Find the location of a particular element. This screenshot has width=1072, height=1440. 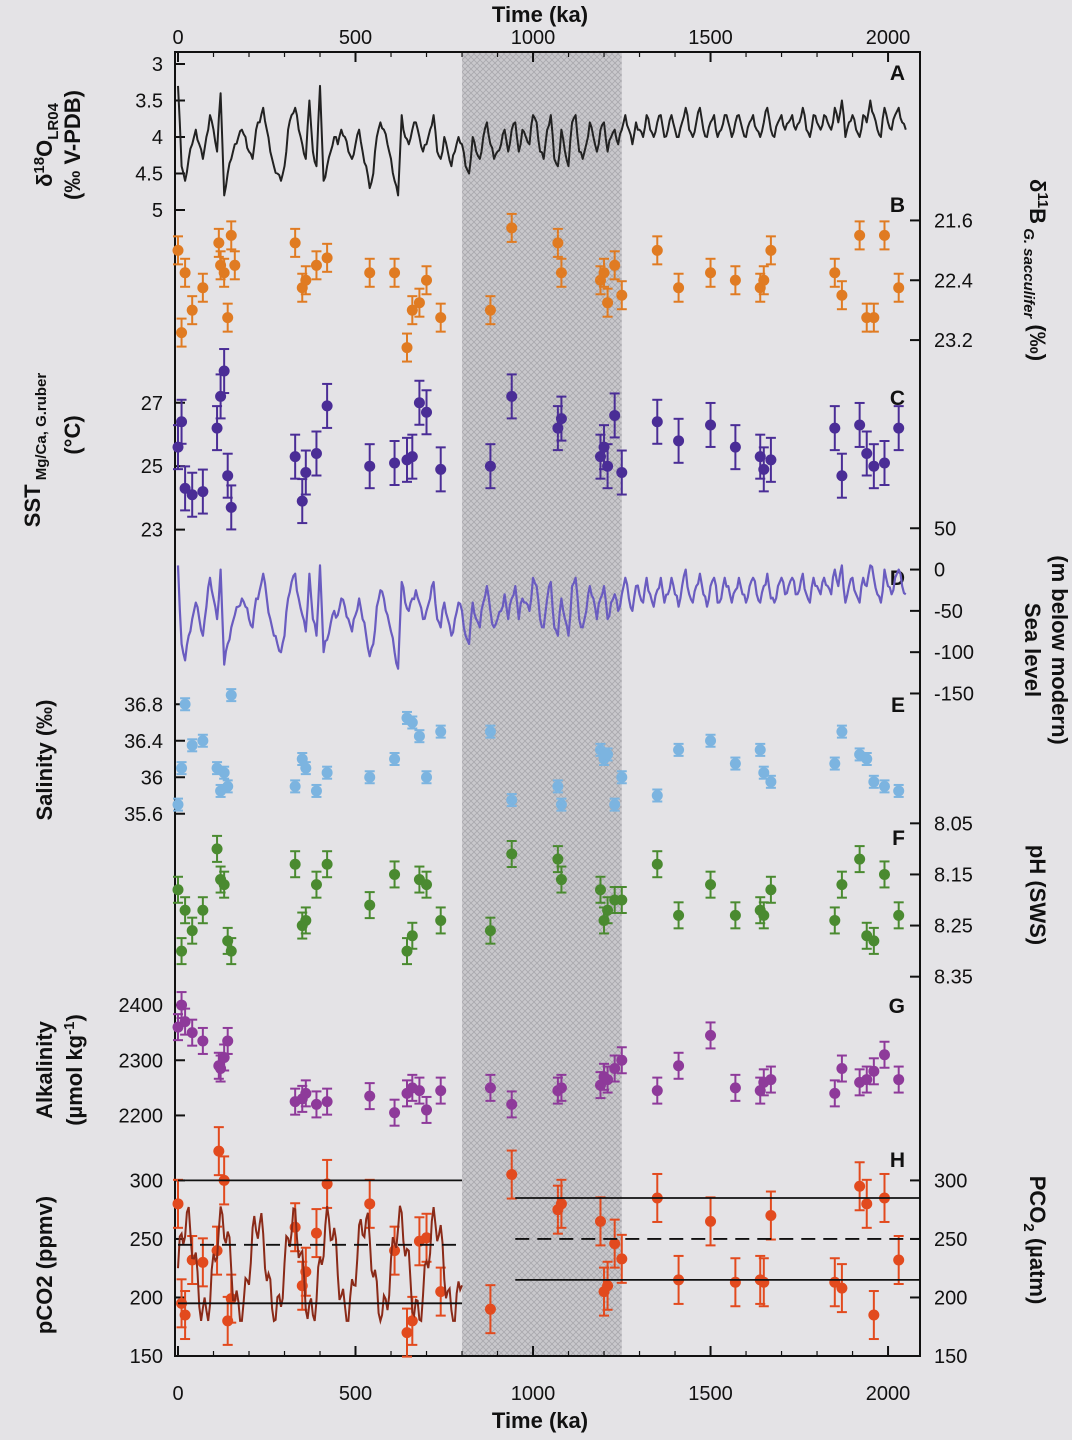

ylabel-salinity: Salinity (‰) is located at coordinates (44, 759).